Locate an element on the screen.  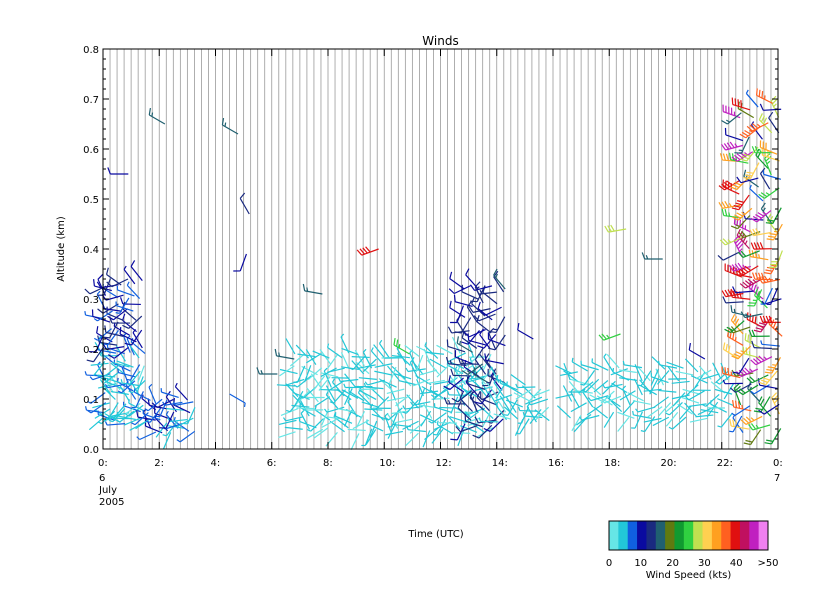
y-tick-label: 0.8 is located at coordinates (91, 50).